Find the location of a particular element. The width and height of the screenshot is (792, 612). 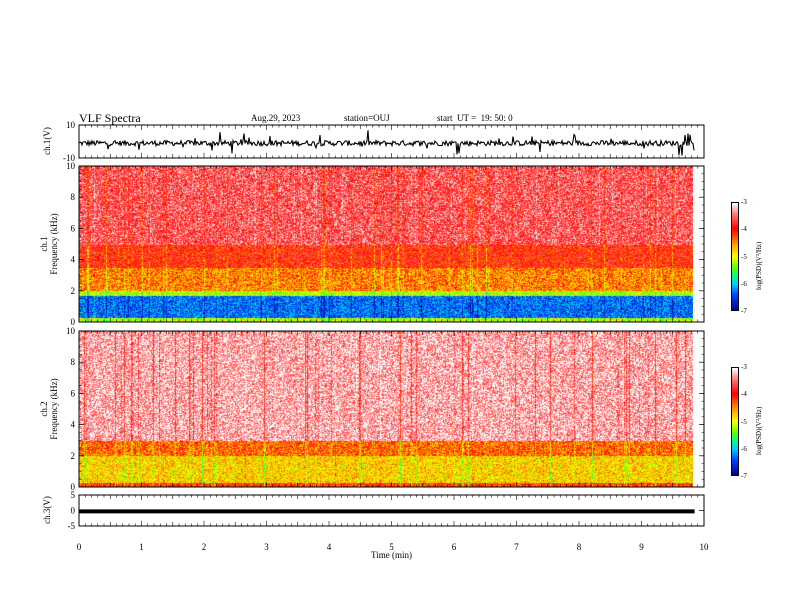

colorbar-ch1 is located at coordinates (735, 256).